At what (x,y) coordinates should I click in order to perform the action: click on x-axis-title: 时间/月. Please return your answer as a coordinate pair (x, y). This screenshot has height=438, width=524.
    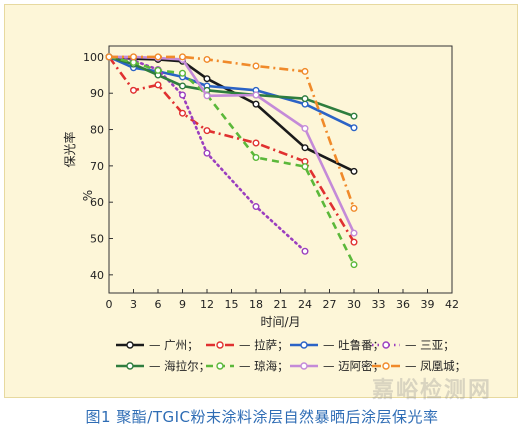
    Looking at the image, I should click on (280, 322).